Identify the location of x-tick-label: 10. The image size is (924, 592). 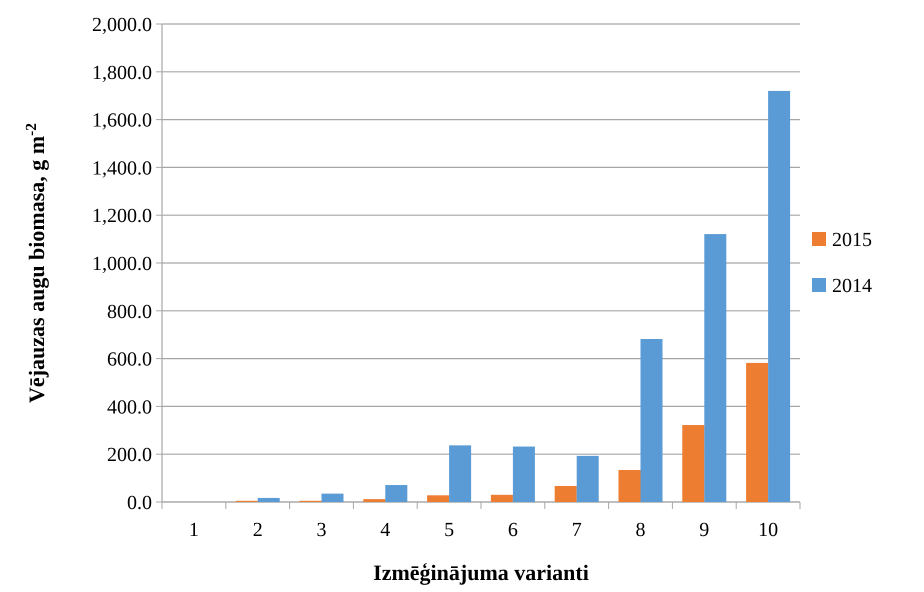
(768, 530).